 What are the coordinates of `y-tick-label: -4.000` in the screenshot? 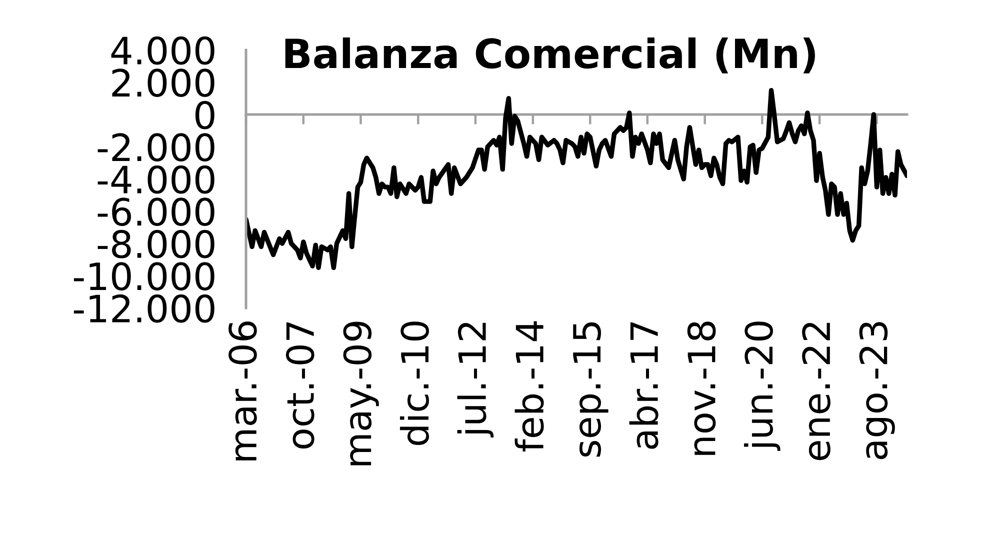 It's located at (156, 179).